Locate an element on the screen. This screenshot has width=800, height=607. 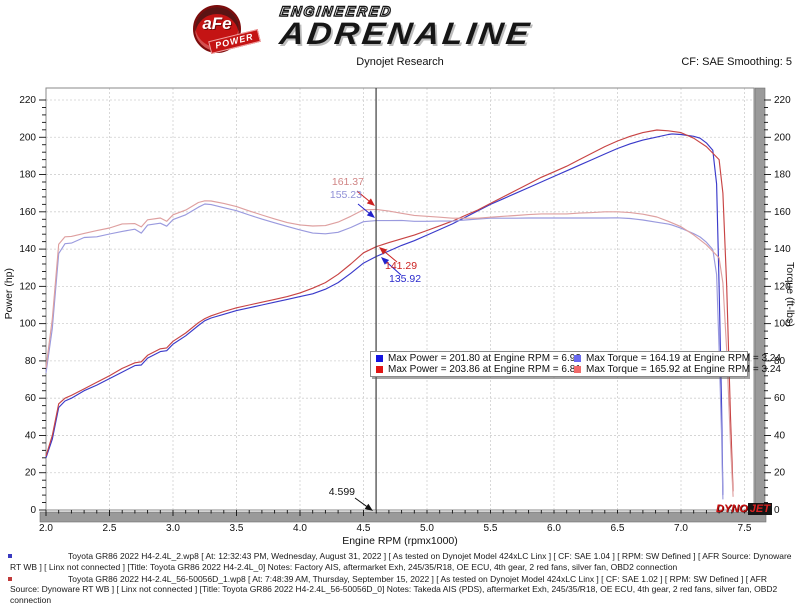
y-tick-label-left: 100 is located at coordinates (27, 324).